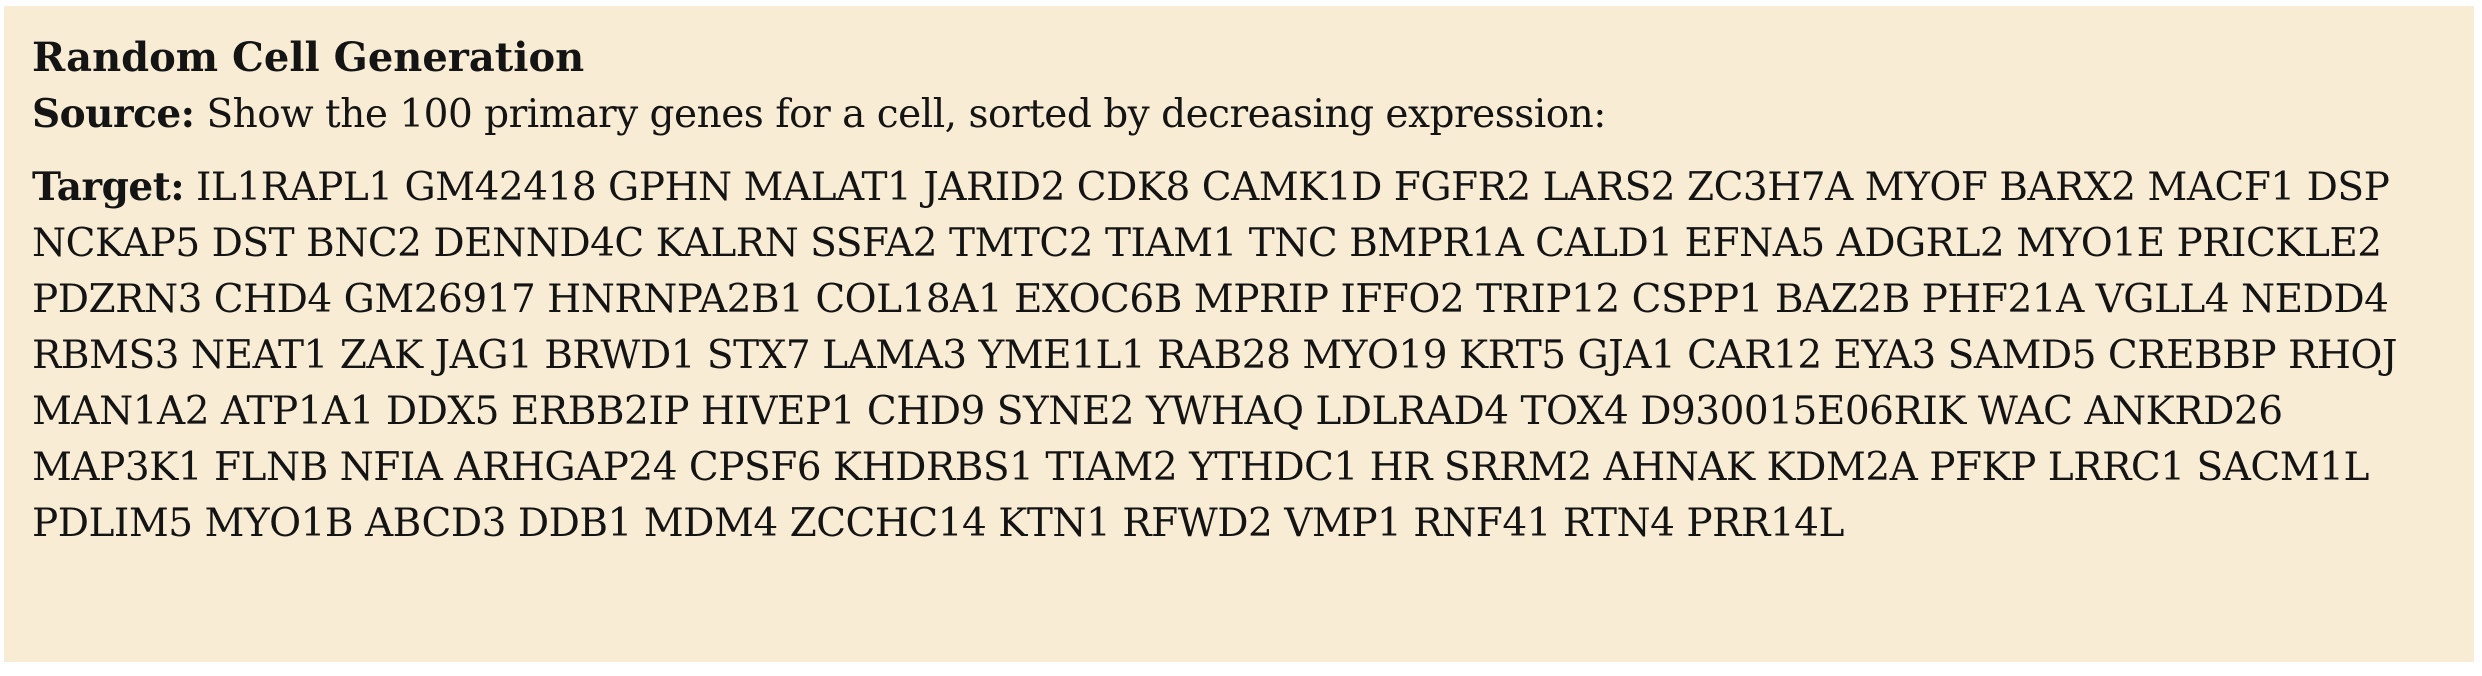  What do you see at coordinates (308, 57) in the screenshot?
I see `card-title: Random Cell Generation` at bounding box center [308, 57].